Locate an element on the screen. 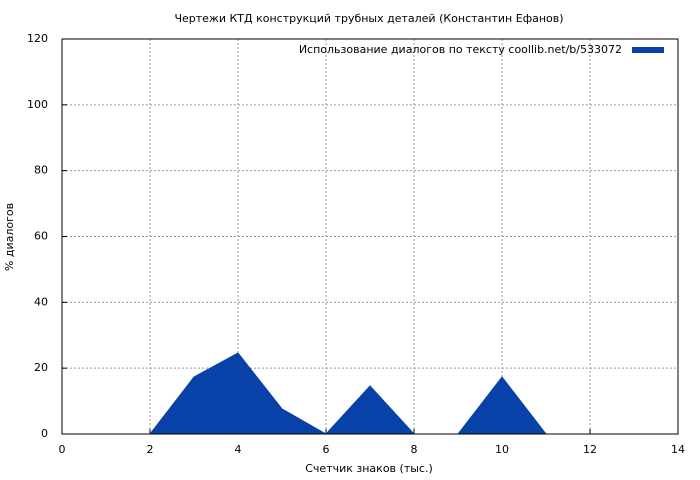 The width and height of the screenshot is (700, 480). x-tick-label: 2 is located at coordinates (150, 449).